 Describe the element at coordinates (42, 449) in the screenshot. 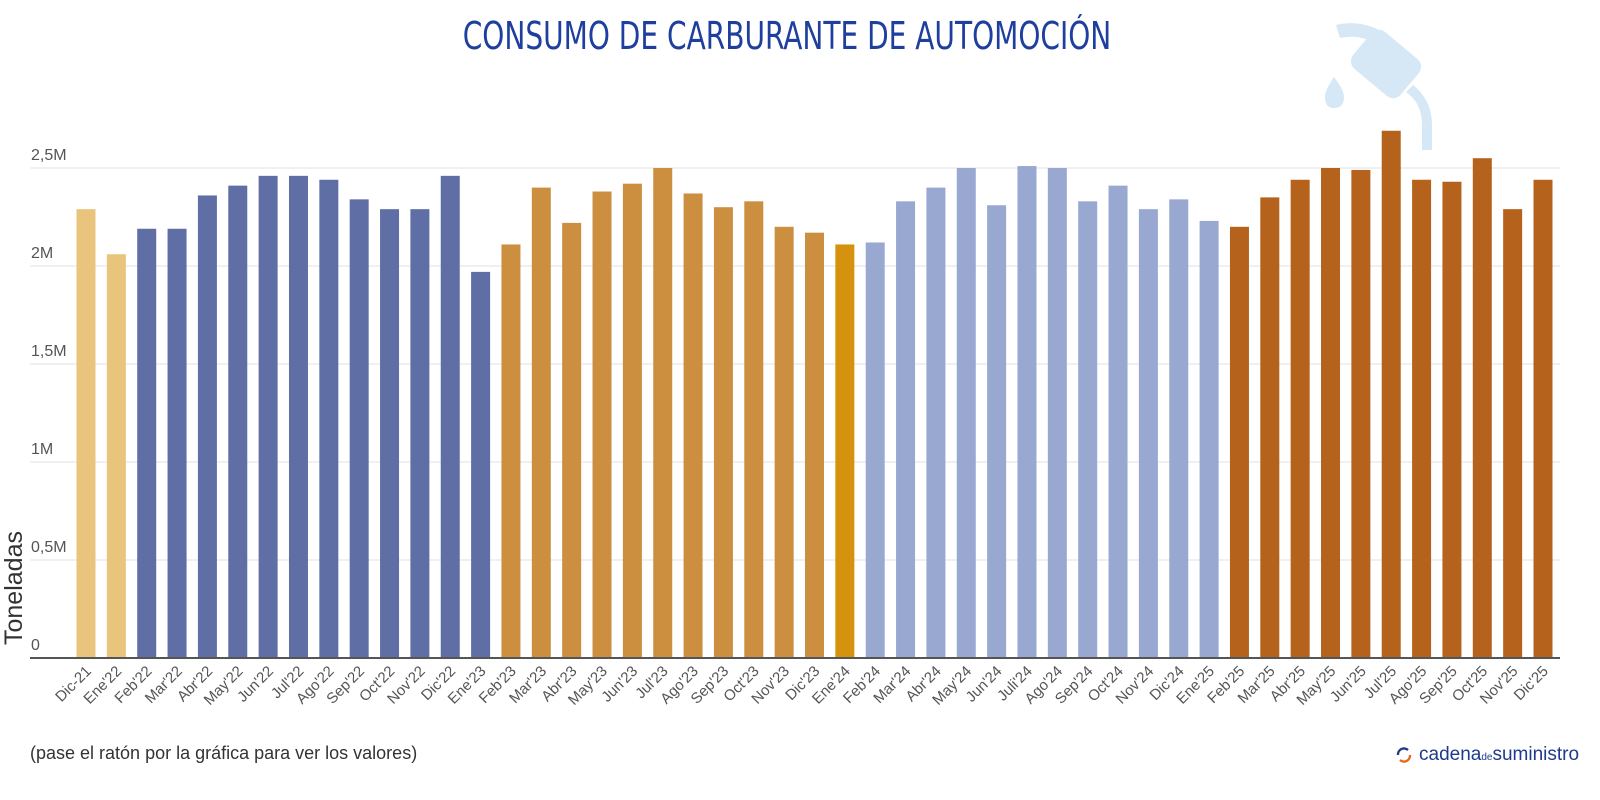

I see `y-tick-label: 1M` at that location.